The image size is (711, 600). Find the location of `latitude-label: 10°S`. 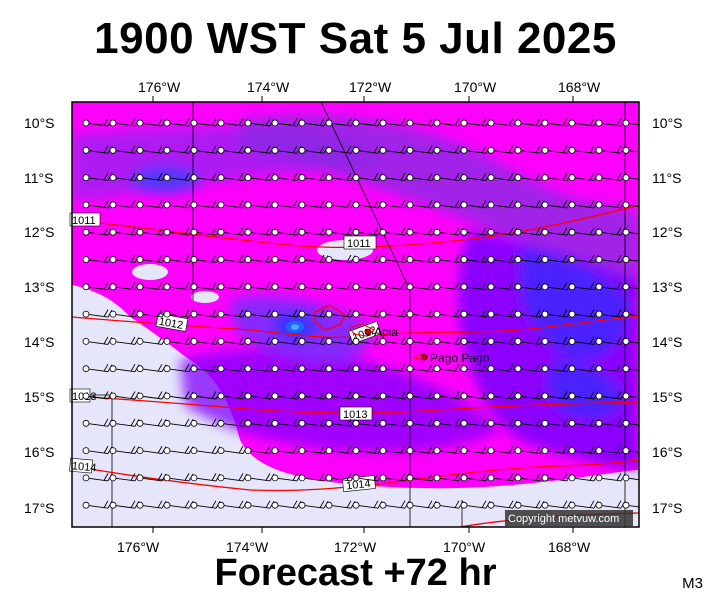

latitude-label: 10°S is located at coordinates (39, 123).